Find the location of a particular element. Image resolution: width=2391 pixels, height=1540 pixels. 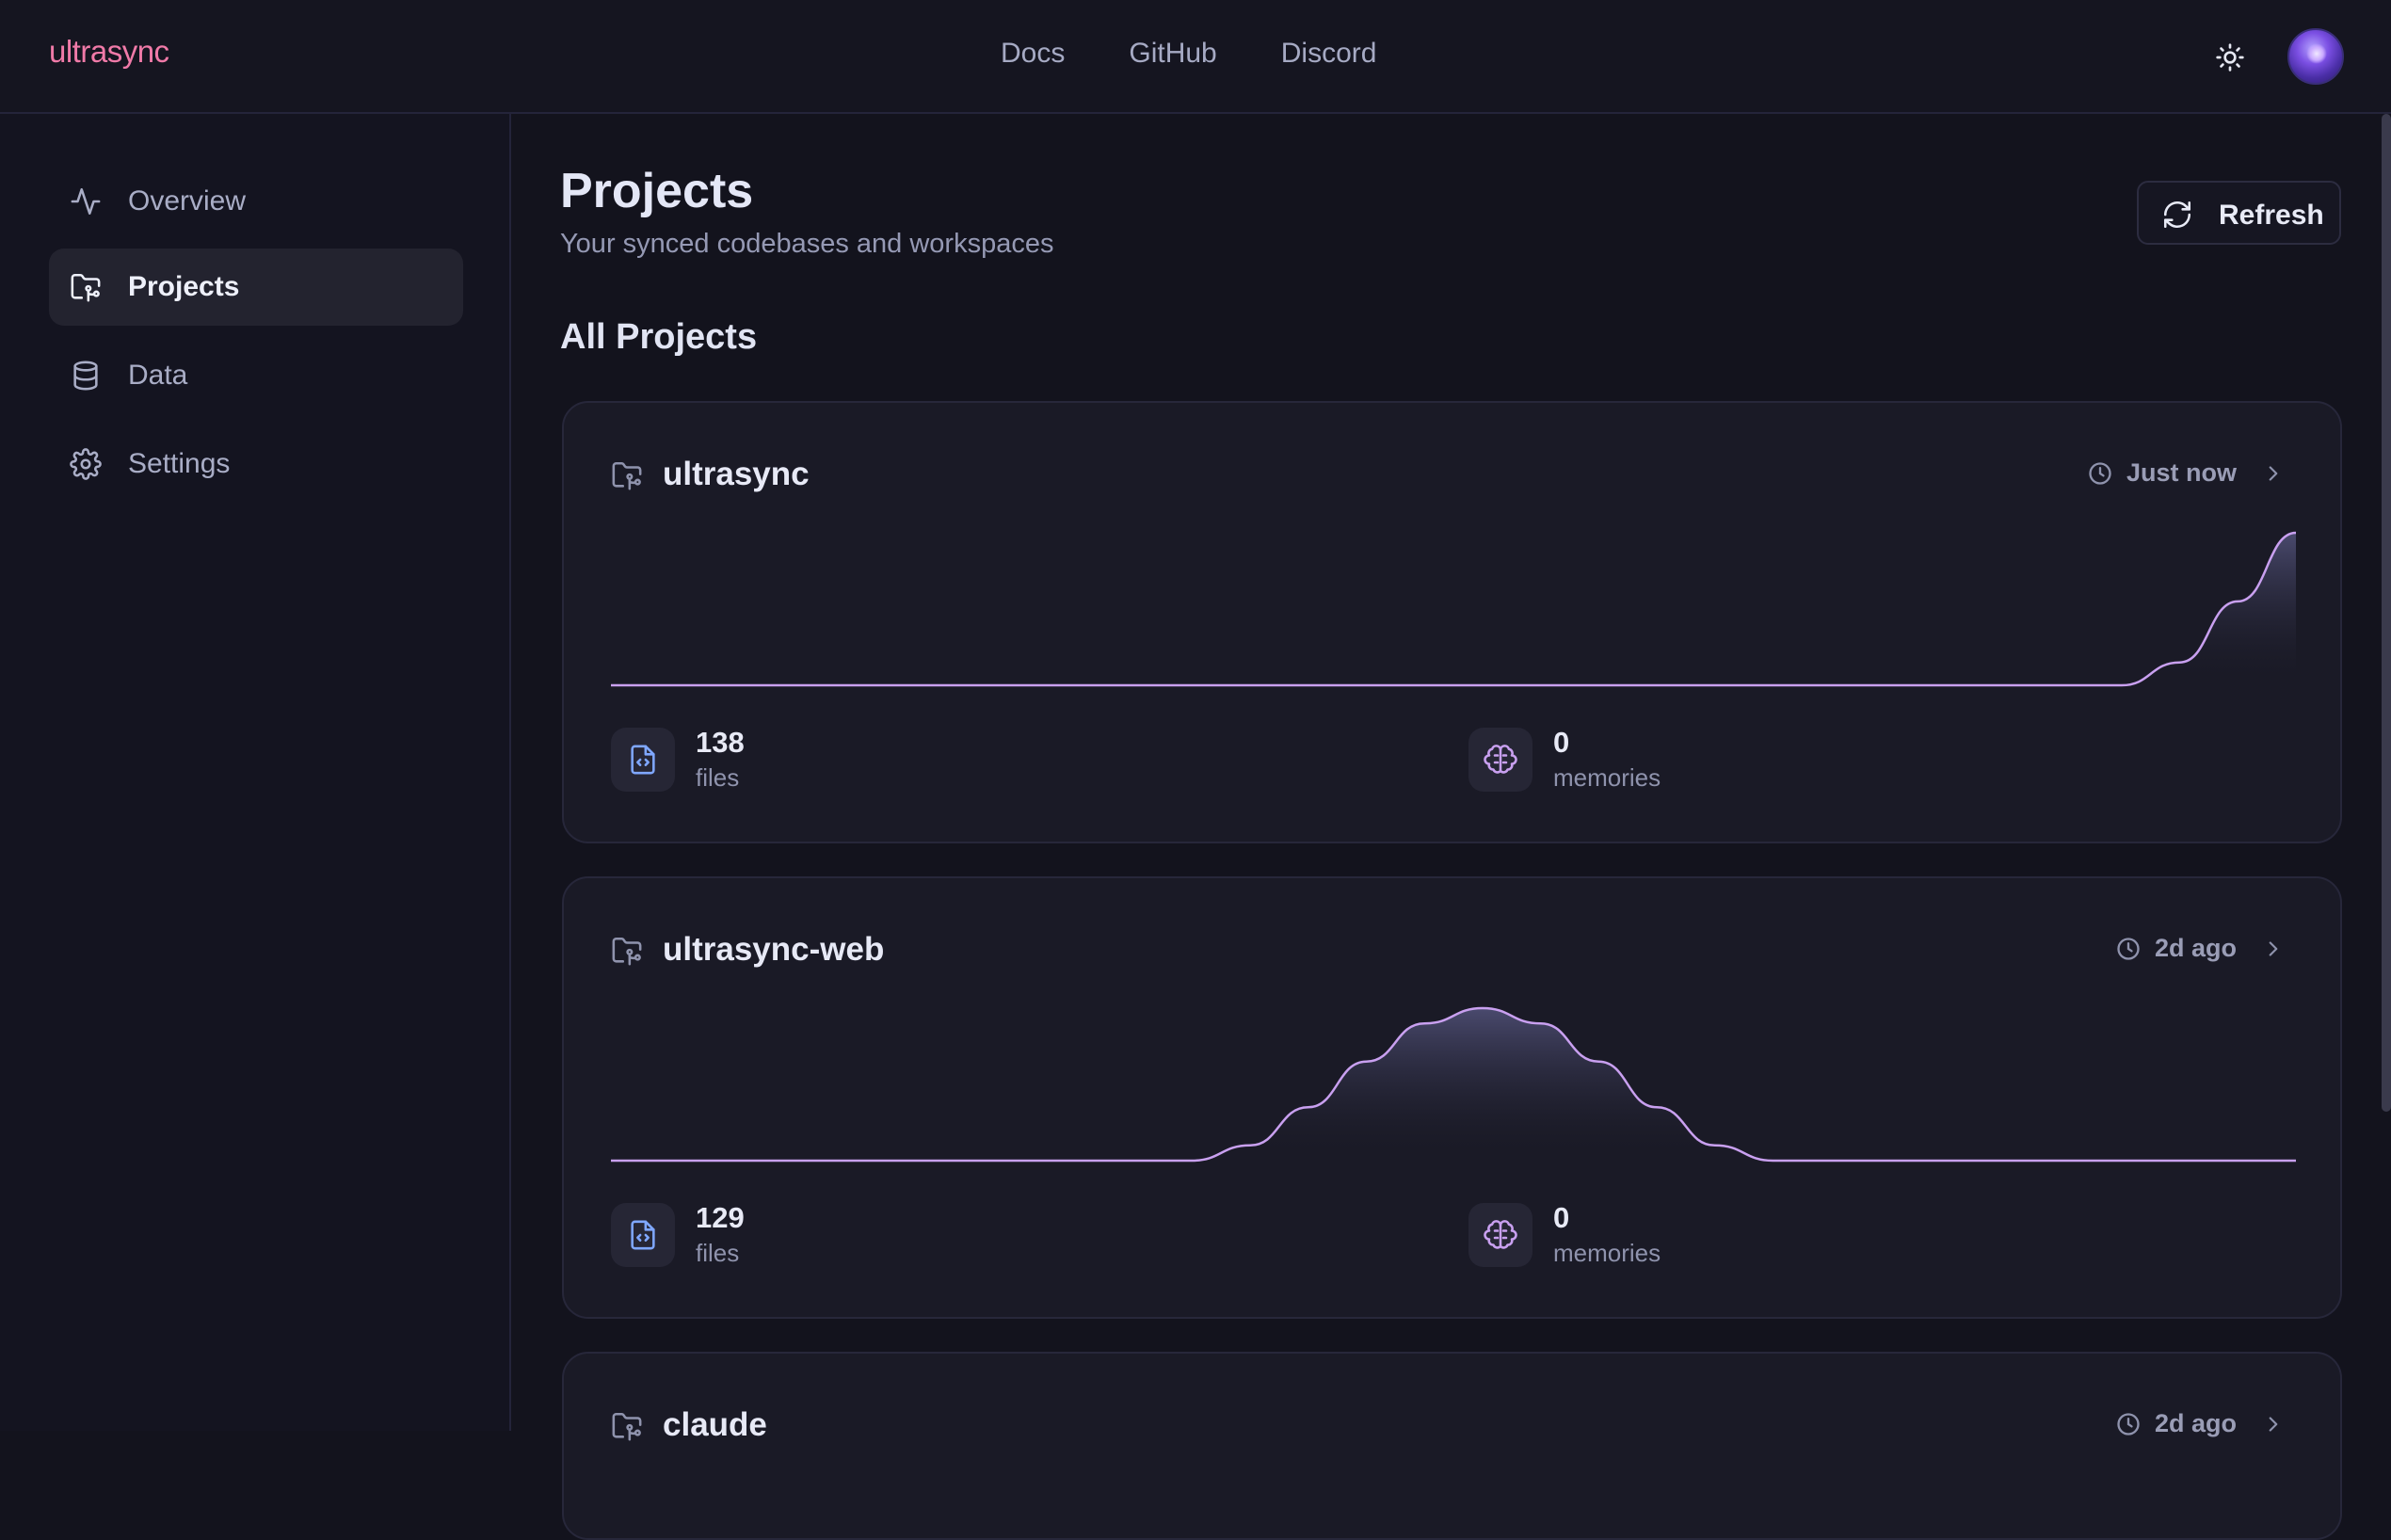

sidebar-item-overview: Overview is located at coordinates (256, 201).